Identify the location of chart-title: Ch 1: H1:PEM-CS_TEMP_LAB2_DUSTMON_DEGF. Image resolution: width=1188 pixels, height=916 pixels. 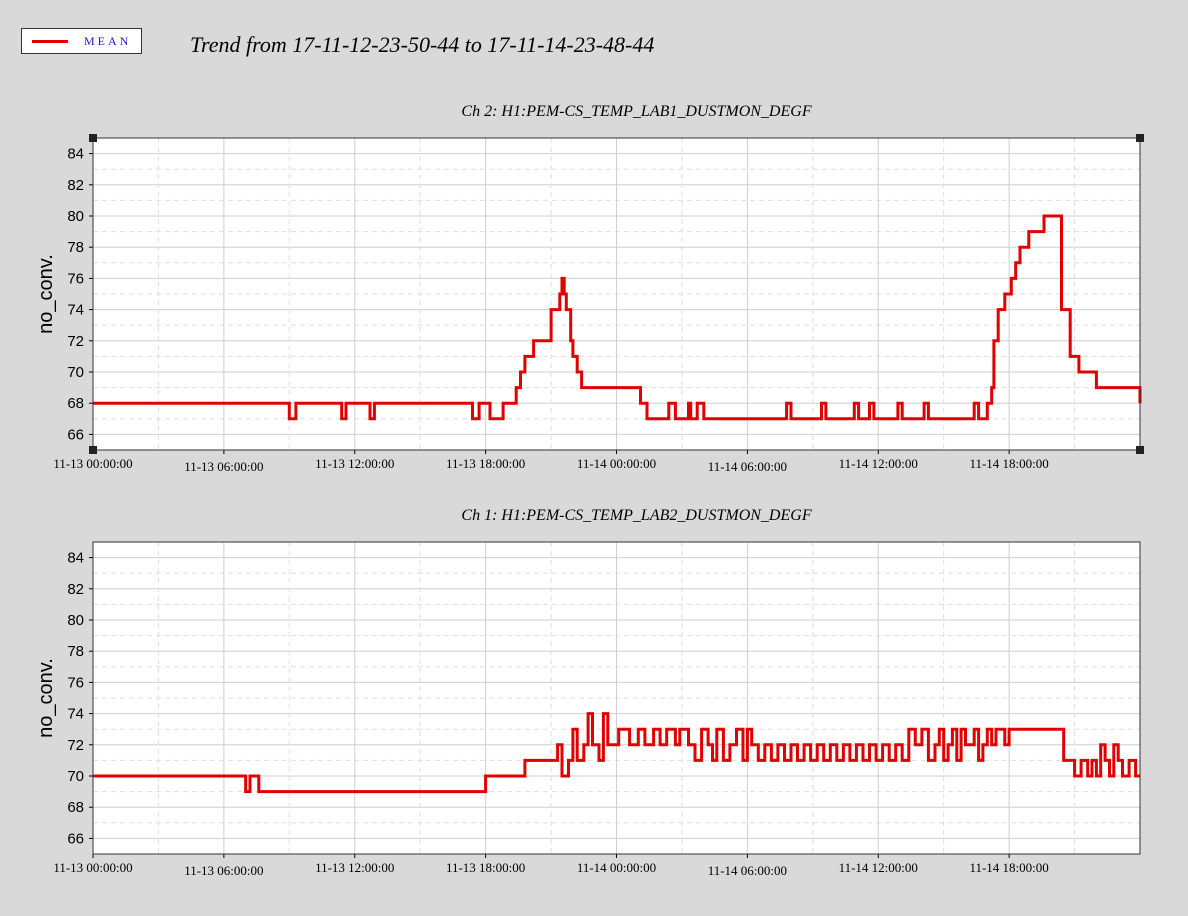
(636, 515).